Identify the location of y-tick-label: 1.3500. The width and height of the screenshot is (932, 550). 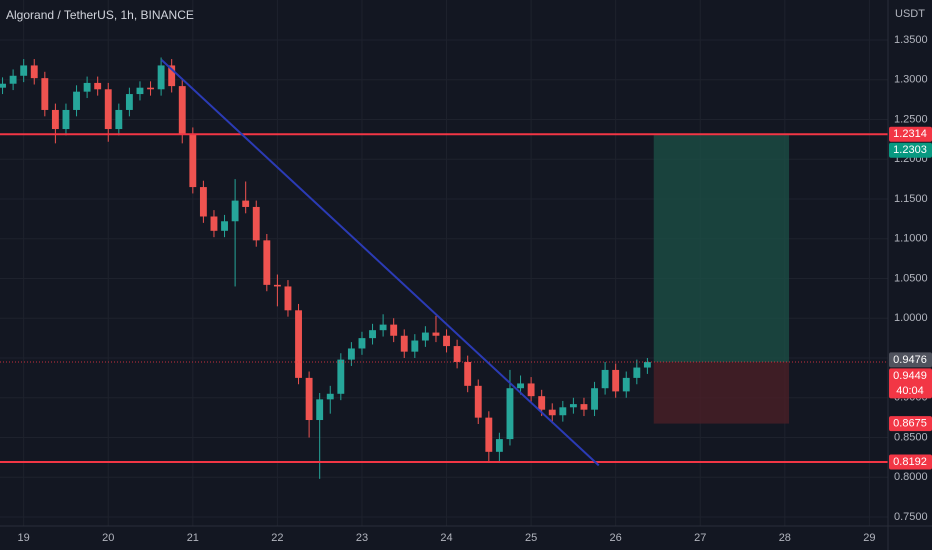
(911, 40).